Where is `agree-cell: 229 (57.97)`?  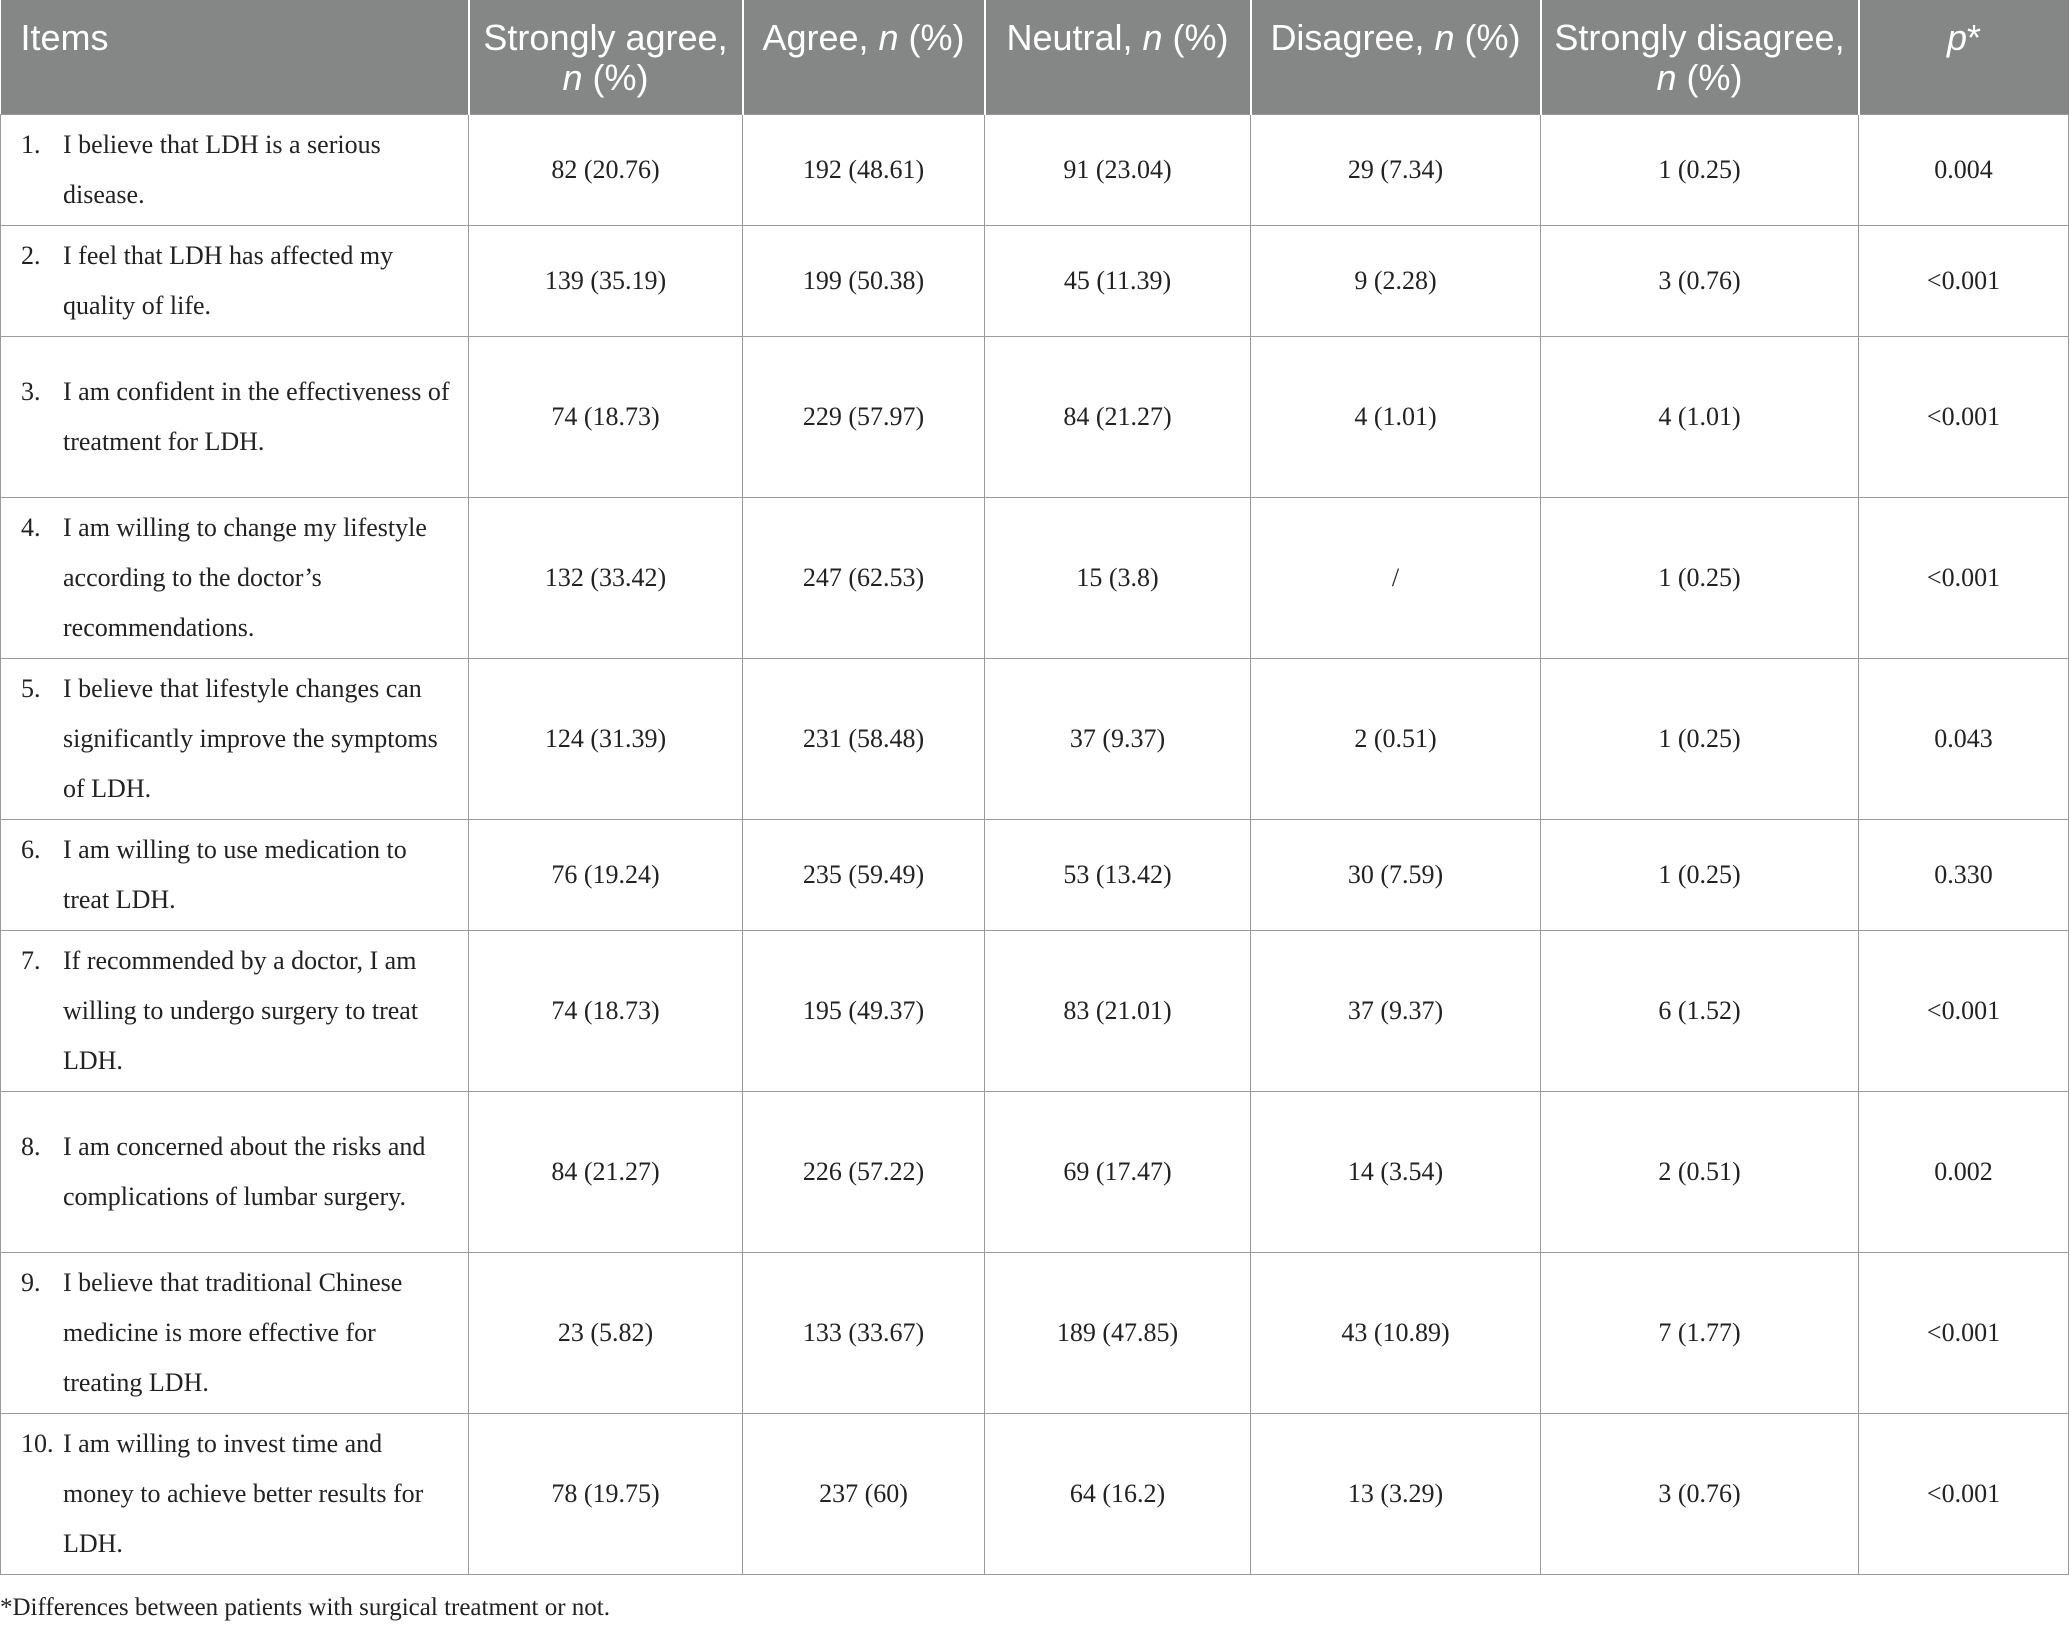 agree-cell: 229 (57.97) is located at coordinates (863, 416).